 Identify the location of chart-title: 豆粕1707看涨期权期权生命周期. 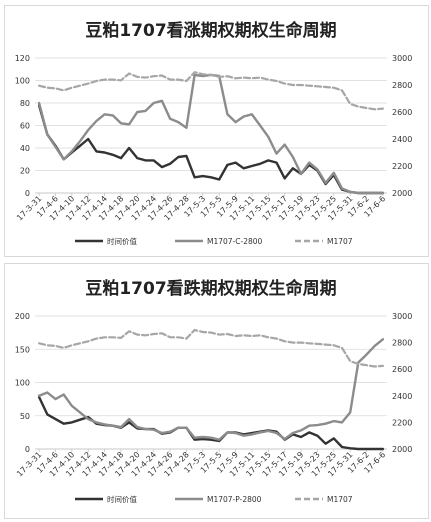
(210, 30).